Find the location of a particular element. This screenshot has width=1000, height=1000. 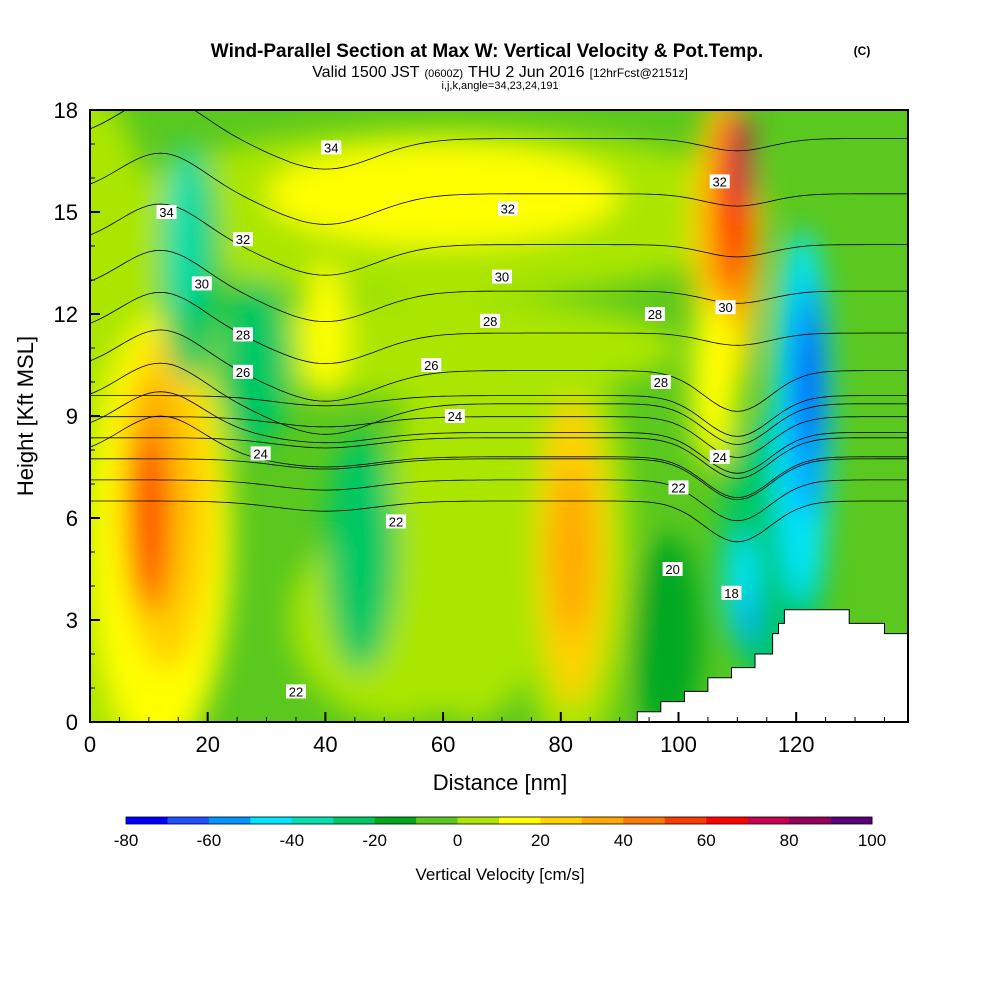

x-axis: 0 20 40 60 80 100 120 is located at coordinates (484, 734).